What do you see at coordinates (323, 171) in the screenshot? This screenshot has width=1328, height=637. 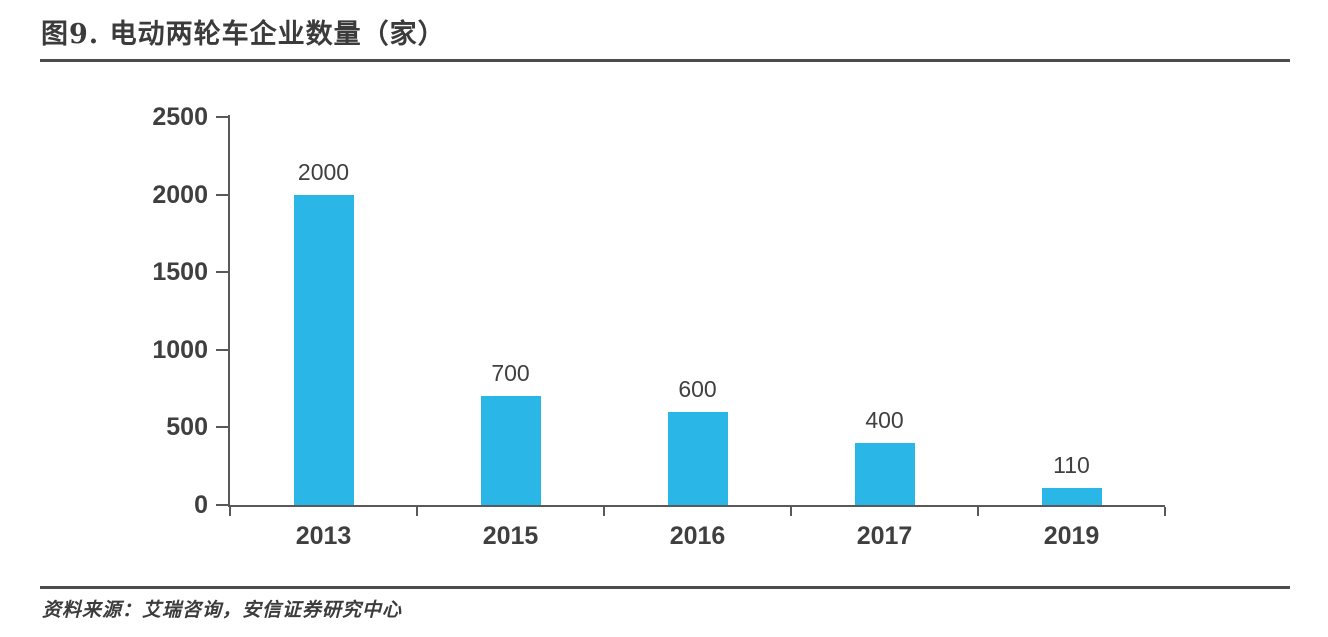 I see `bar-value-label: 2000` at bounding box center [323, 171].